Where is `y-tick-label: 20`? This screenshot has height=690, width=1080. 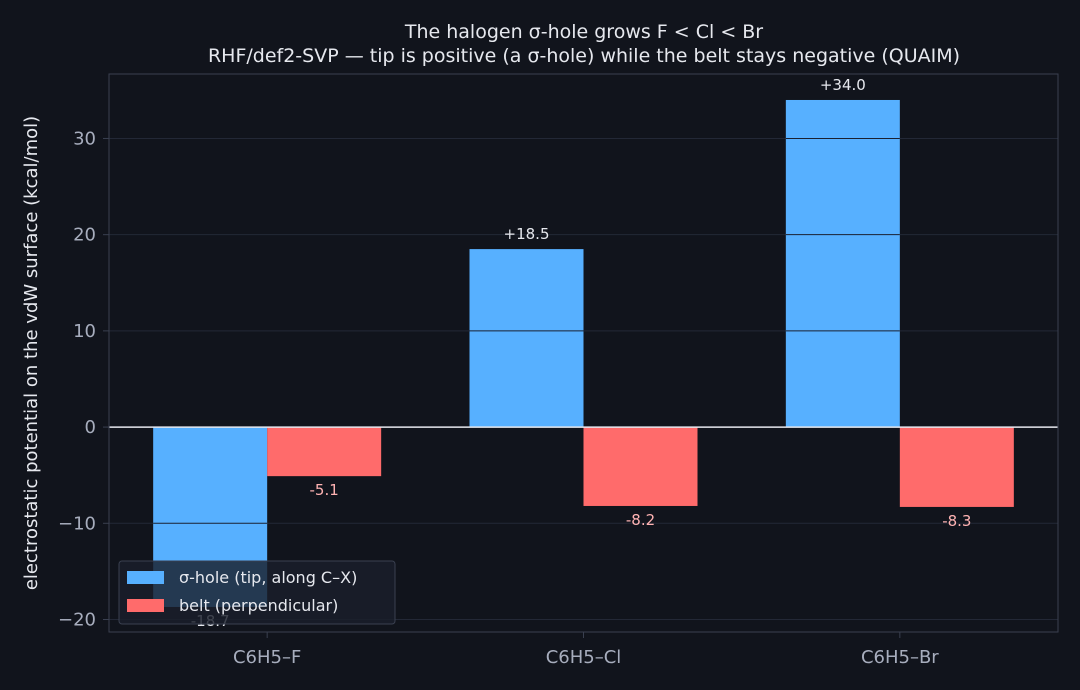 y-tick-label: 20 is located at coordinates (84, 235).